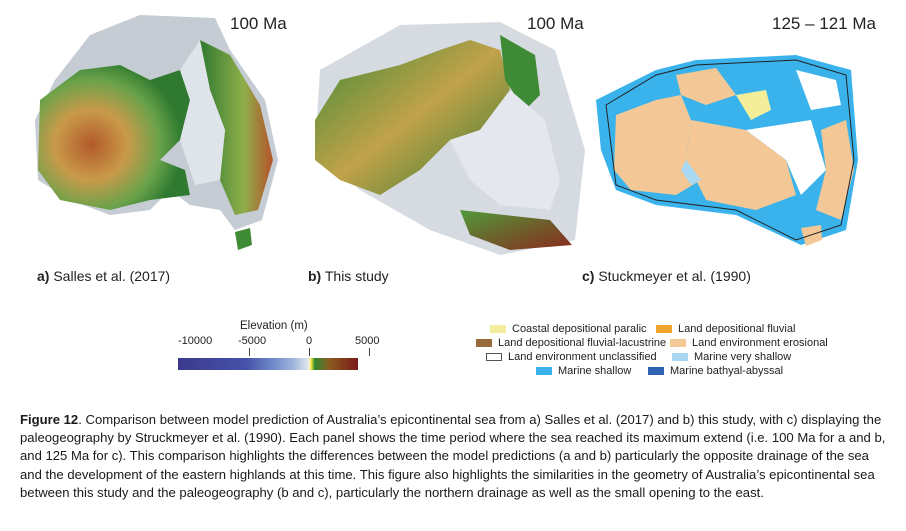  I want to click on legend-item: Land depositional fluvial-lacustrine, so click(571, 343).